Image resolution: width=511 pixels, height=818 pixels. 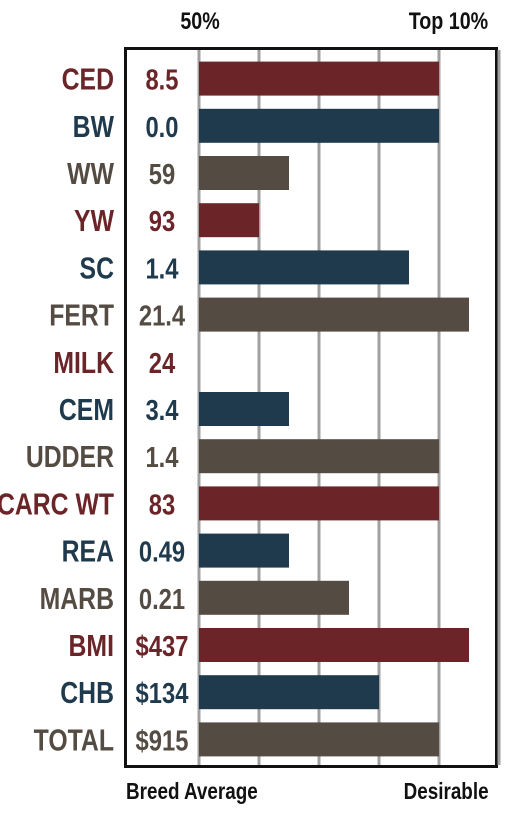 I want to click on category-label: MILK, so click(x=83, y=362).